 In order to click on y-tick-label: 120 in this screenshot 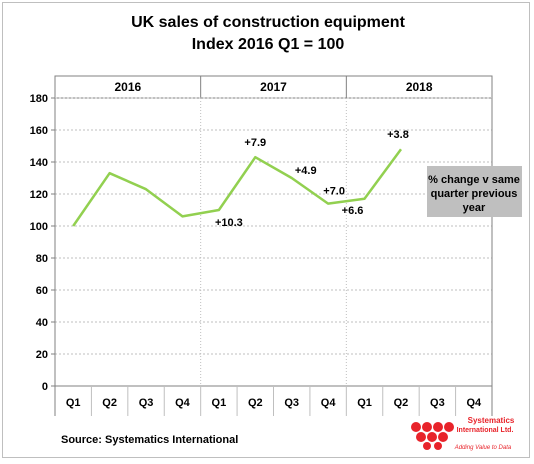, I will do `click(39, 195)`.